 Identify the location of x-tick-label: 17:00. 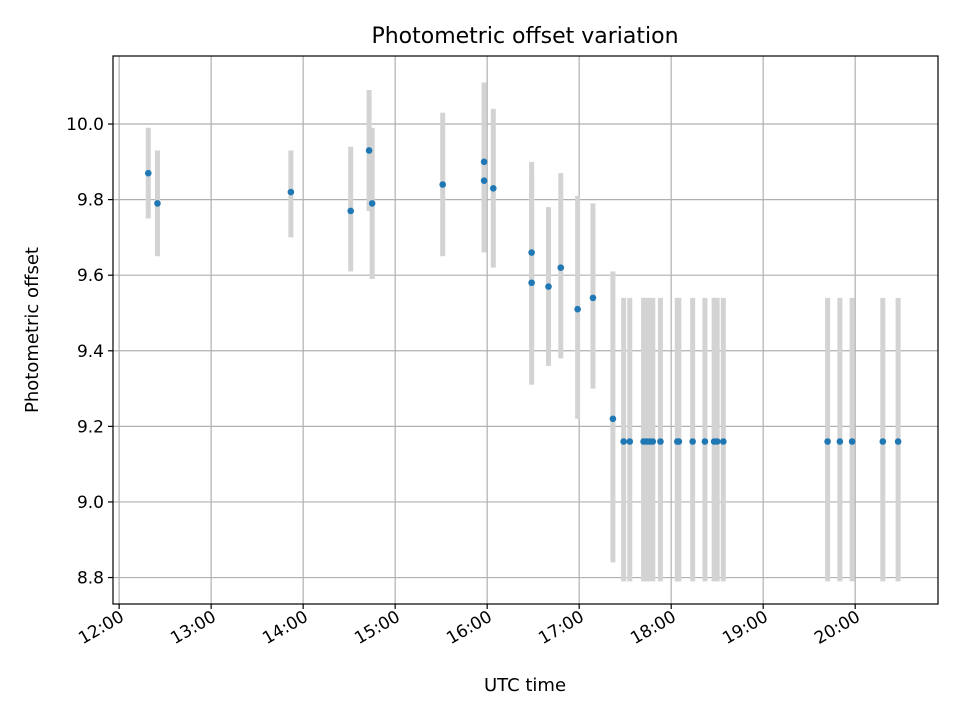
(561, 628).